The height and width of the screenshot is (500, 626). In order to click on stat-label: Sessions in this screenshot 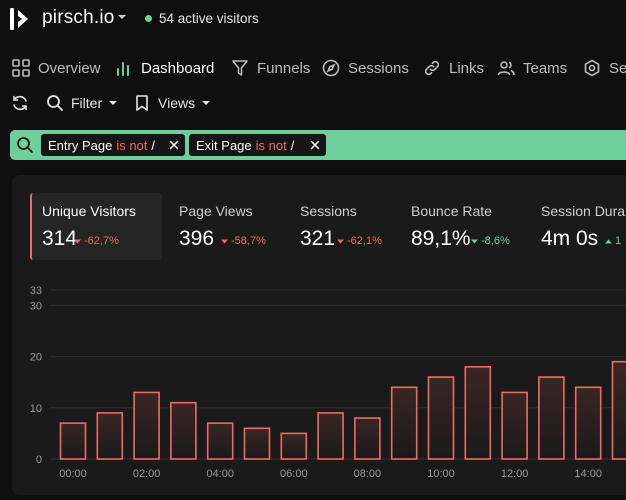, I will do `click(328, 211)`.